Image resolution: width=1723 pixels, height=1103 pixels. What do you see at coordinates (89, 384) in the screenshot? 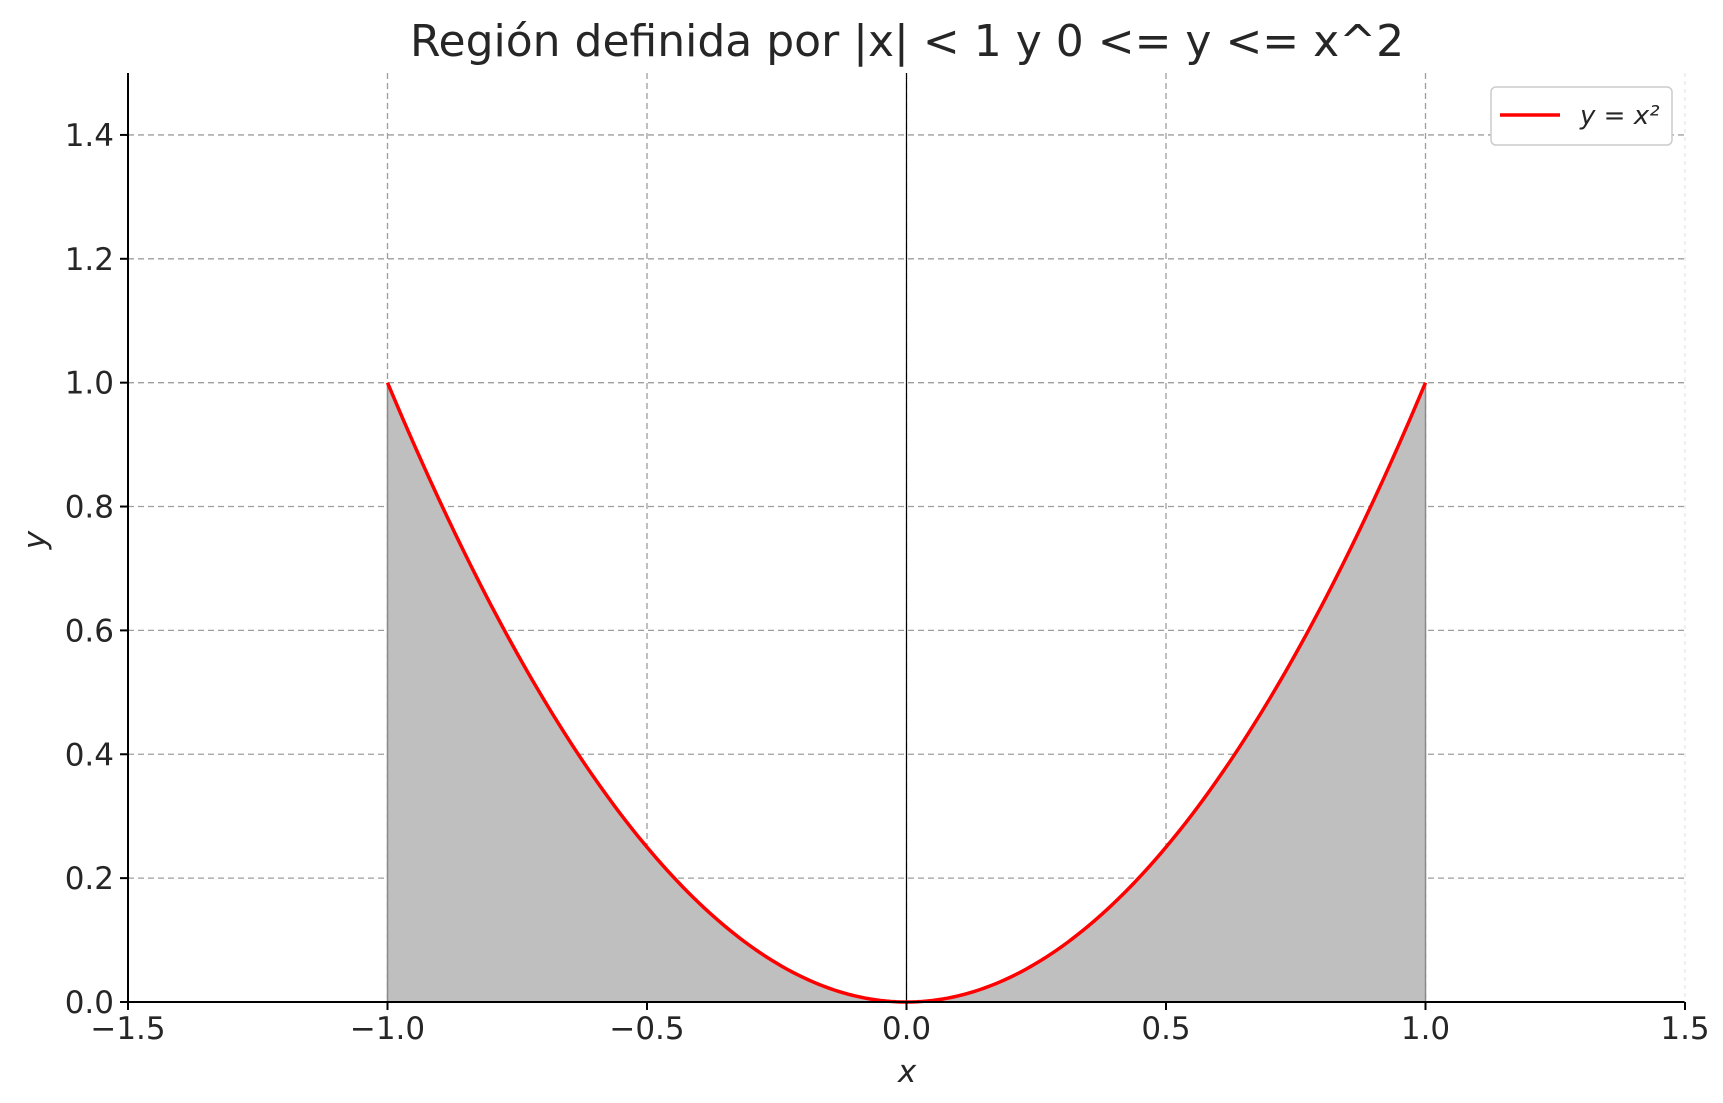
I see `y-tick-label: 1.0` at bounding box center [89, 384].